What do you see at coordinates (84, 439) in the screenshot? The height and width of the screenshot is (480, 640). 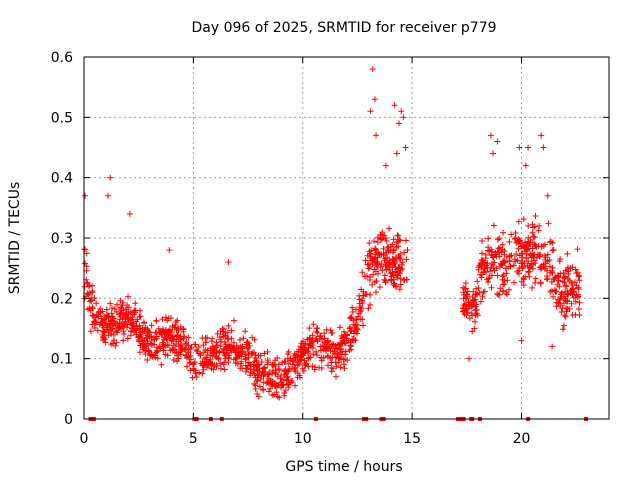 I see `x-tick-label: 0` at bounding box center [84, 439].